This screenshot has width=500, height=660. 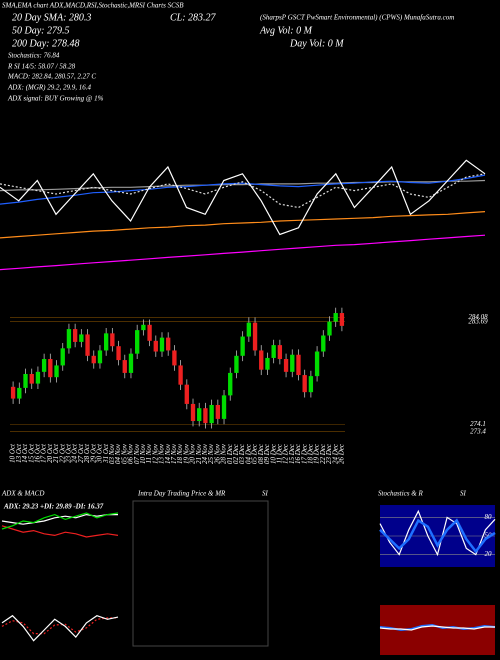 What do you see at coordinates (50, 453) in the screenshot?
I see `x-tick-label: 20 Oct` at bounding box center [50, 453].